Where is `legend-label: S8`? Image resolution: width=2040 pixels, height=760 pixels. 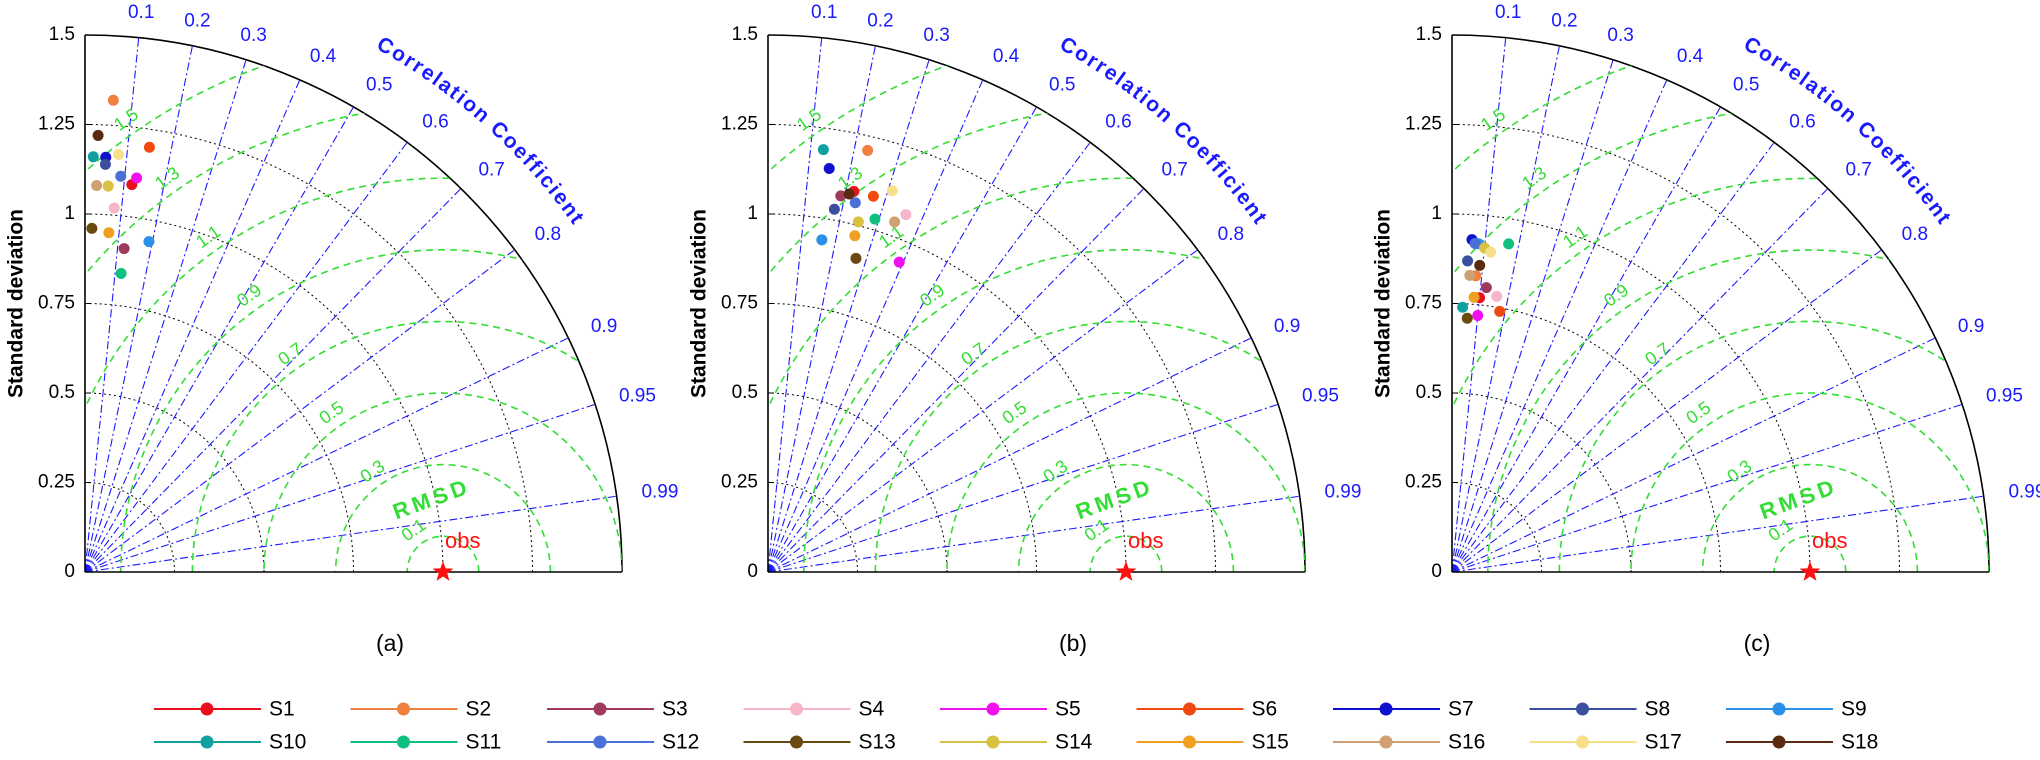 legend-label: S8 is located at coordinates (1658, 709).